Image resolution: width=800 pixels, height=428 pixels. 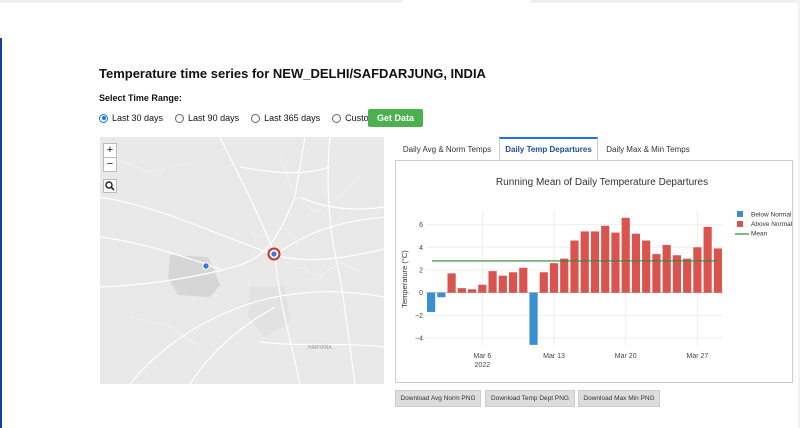 I want to click on download-max-min-button: Download Max Min PNG, so click(x=619, y=398).